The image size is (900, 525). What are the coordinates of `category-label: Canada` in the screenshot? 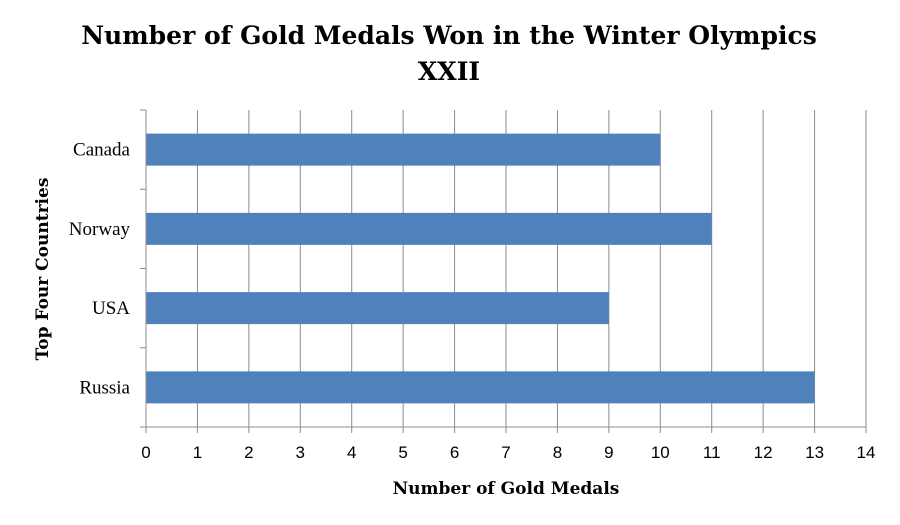 It's located at (102, 150).